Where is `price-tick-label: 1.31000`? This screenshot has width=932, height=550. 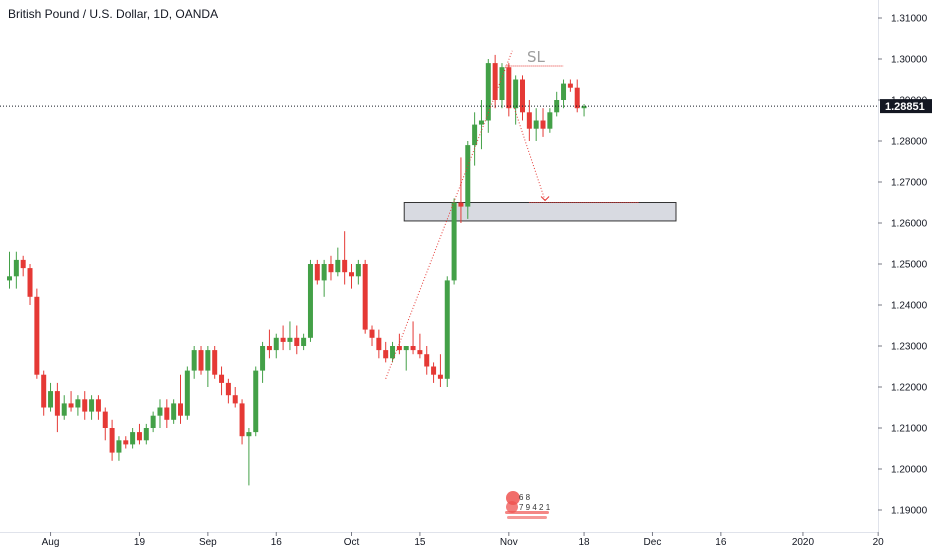 price-tick-label: 1.31000 is located at coordinates (909, 19).